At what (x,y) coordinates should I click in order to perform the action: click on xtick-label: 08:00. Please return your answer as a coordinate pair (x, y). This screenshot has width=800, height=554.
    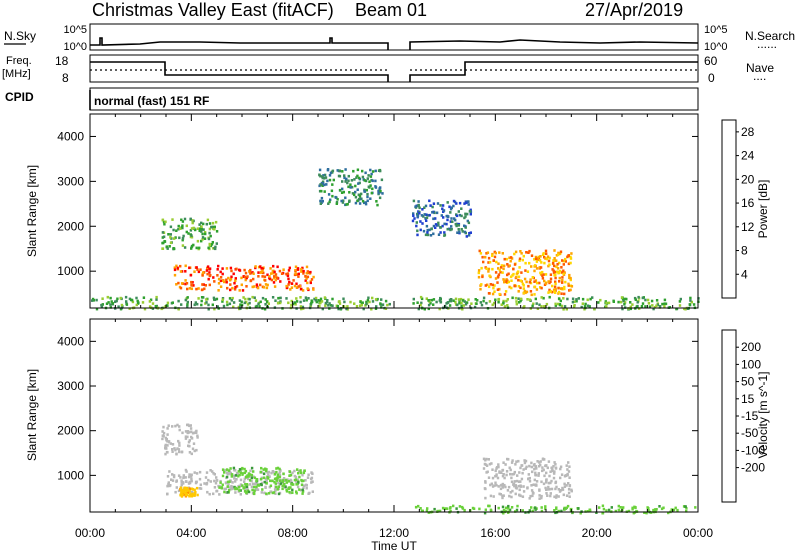
    Looking at the image, I should click on (293, 533).